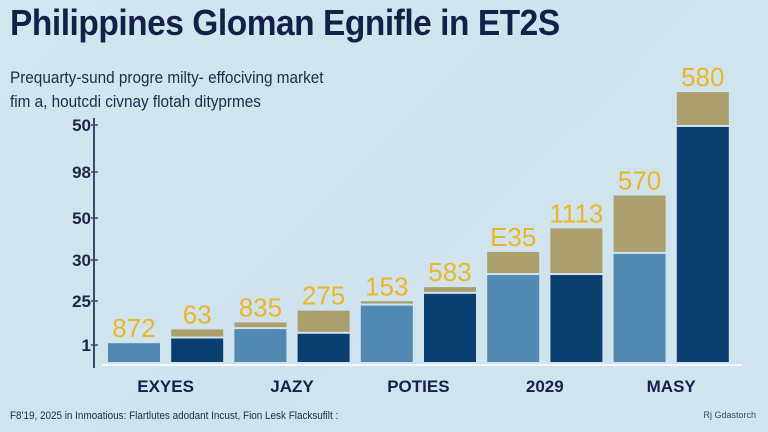 The image size is (768, 432). Describe the element at coordinates (576, 213) in the screenshot. I see `bar-value-label: 1113` at that location.